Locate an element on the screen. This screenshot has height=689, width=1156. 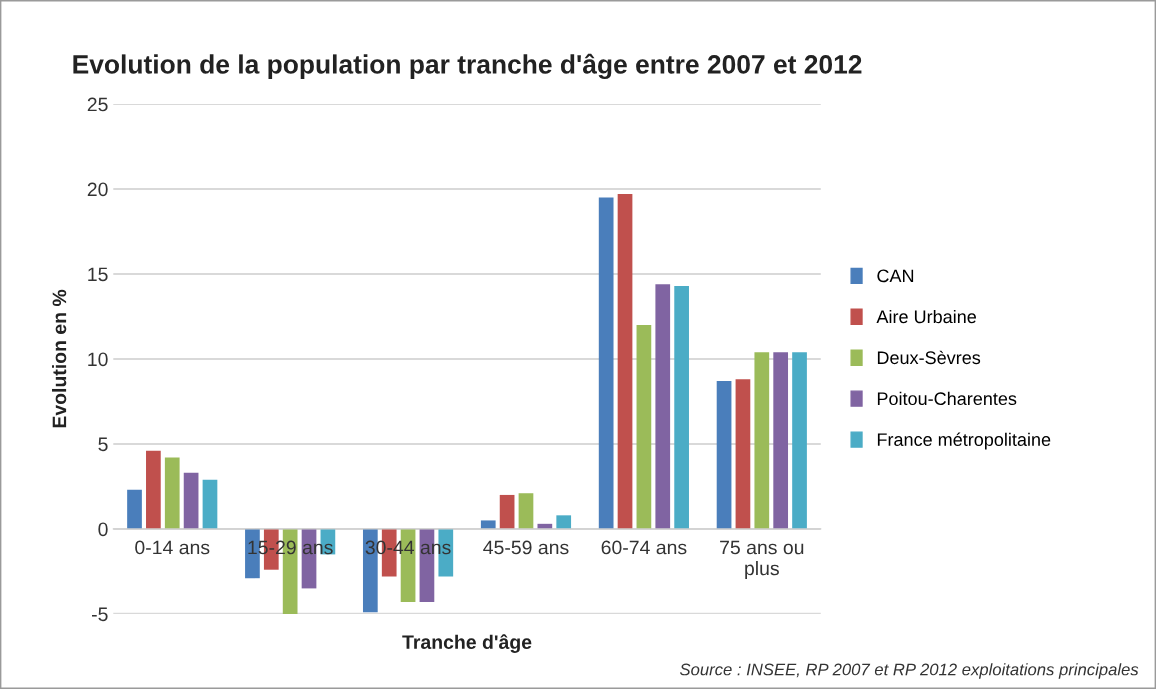
x-axis-title: Tranche d'âge is located at coordinates (467, 643).